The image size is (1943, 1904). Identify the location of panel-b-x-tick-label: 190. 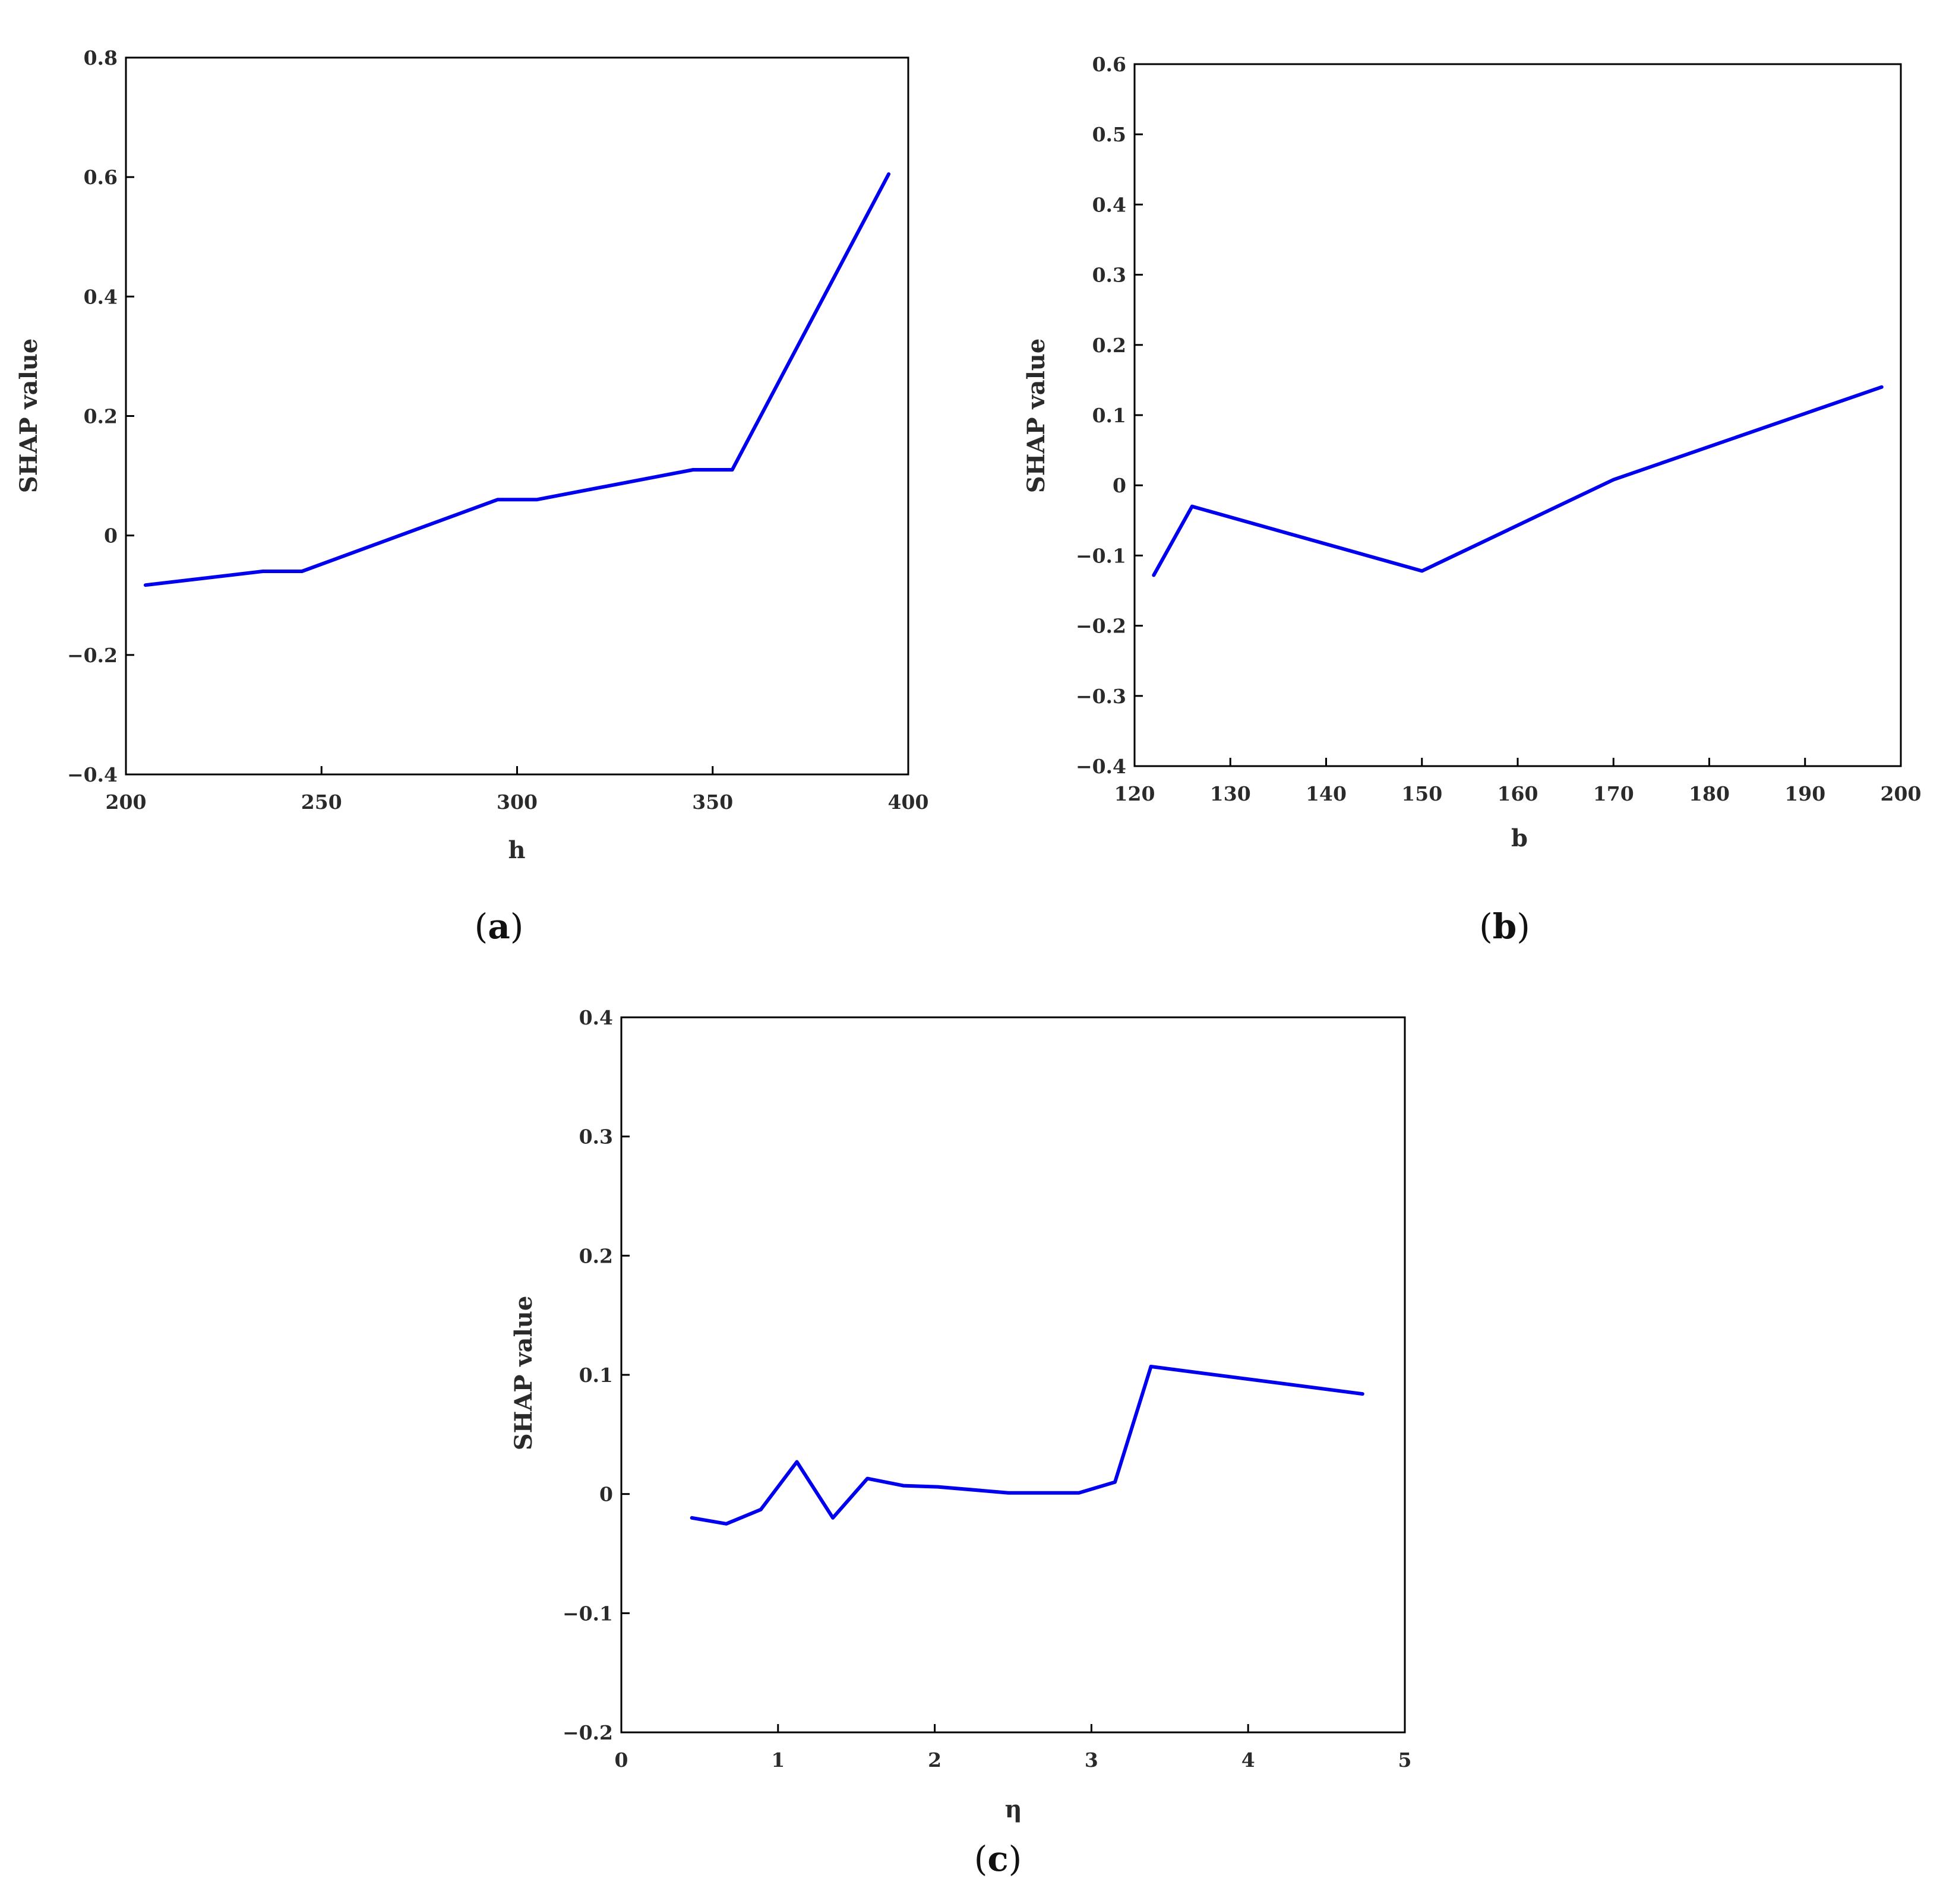
(1804, 794).